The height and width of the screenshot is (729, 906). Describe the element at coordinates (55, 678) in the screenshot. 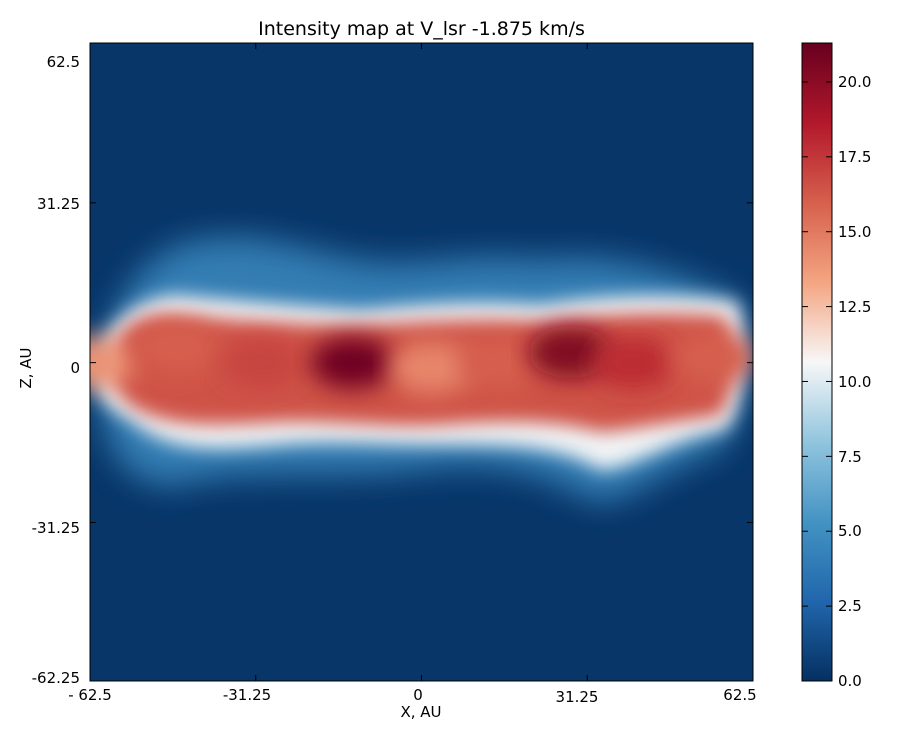

I see `y-tick-label: -62.25` at that location.